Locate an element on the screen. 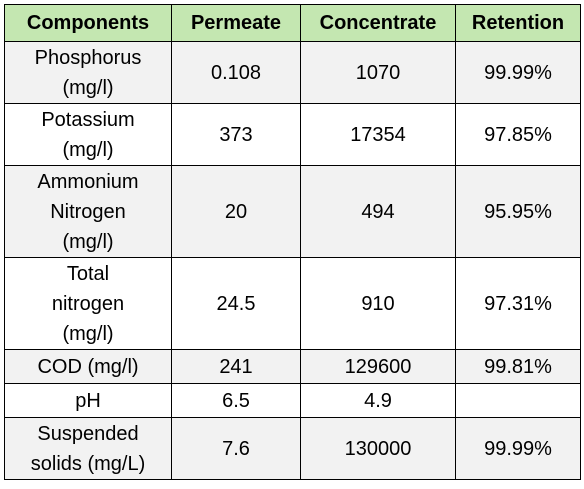 The width and height of the screenshot is (584, 489). table-row: Phosphorus (mg/l) 0.108 1070 99.99% is located at coordinates (292, 72).